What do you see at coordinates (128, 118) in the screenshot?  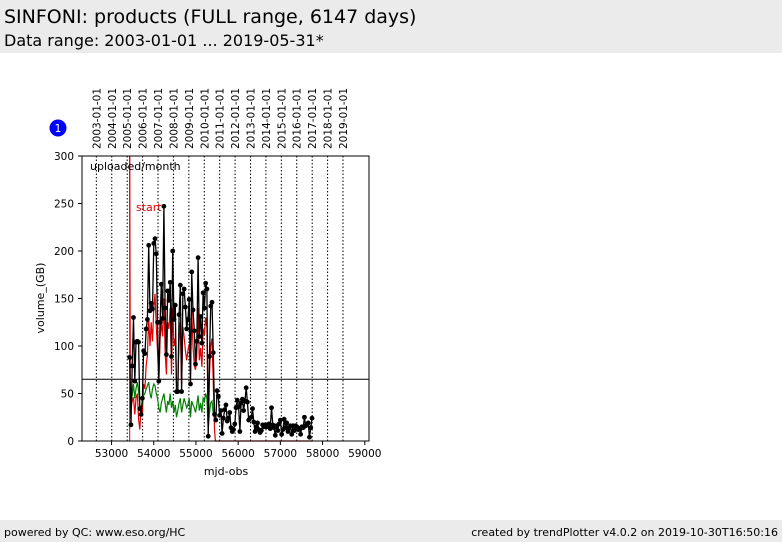 I see `date-tick-label: 2005-01-01` at bounding box center [128, 118].